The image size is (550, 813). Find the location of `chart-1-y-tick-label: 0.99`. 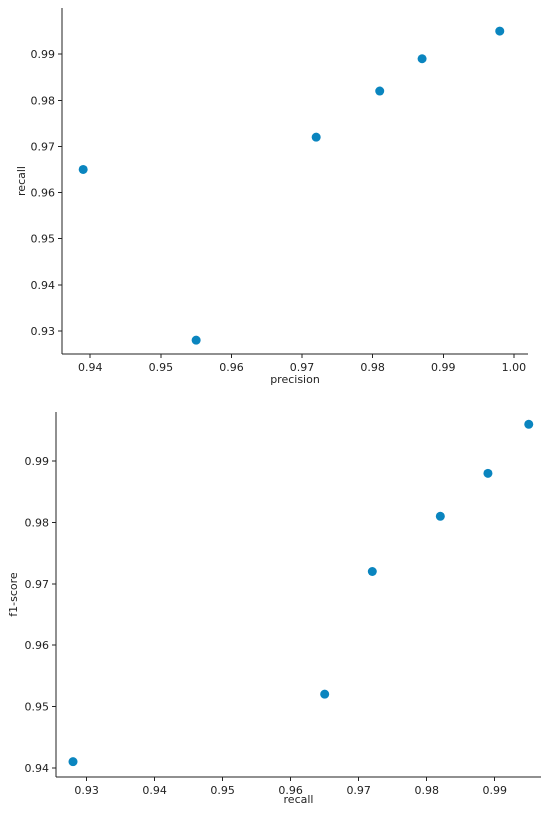

chart-1-y-tick-label: 0.99 is located at coordinates (43, 54).